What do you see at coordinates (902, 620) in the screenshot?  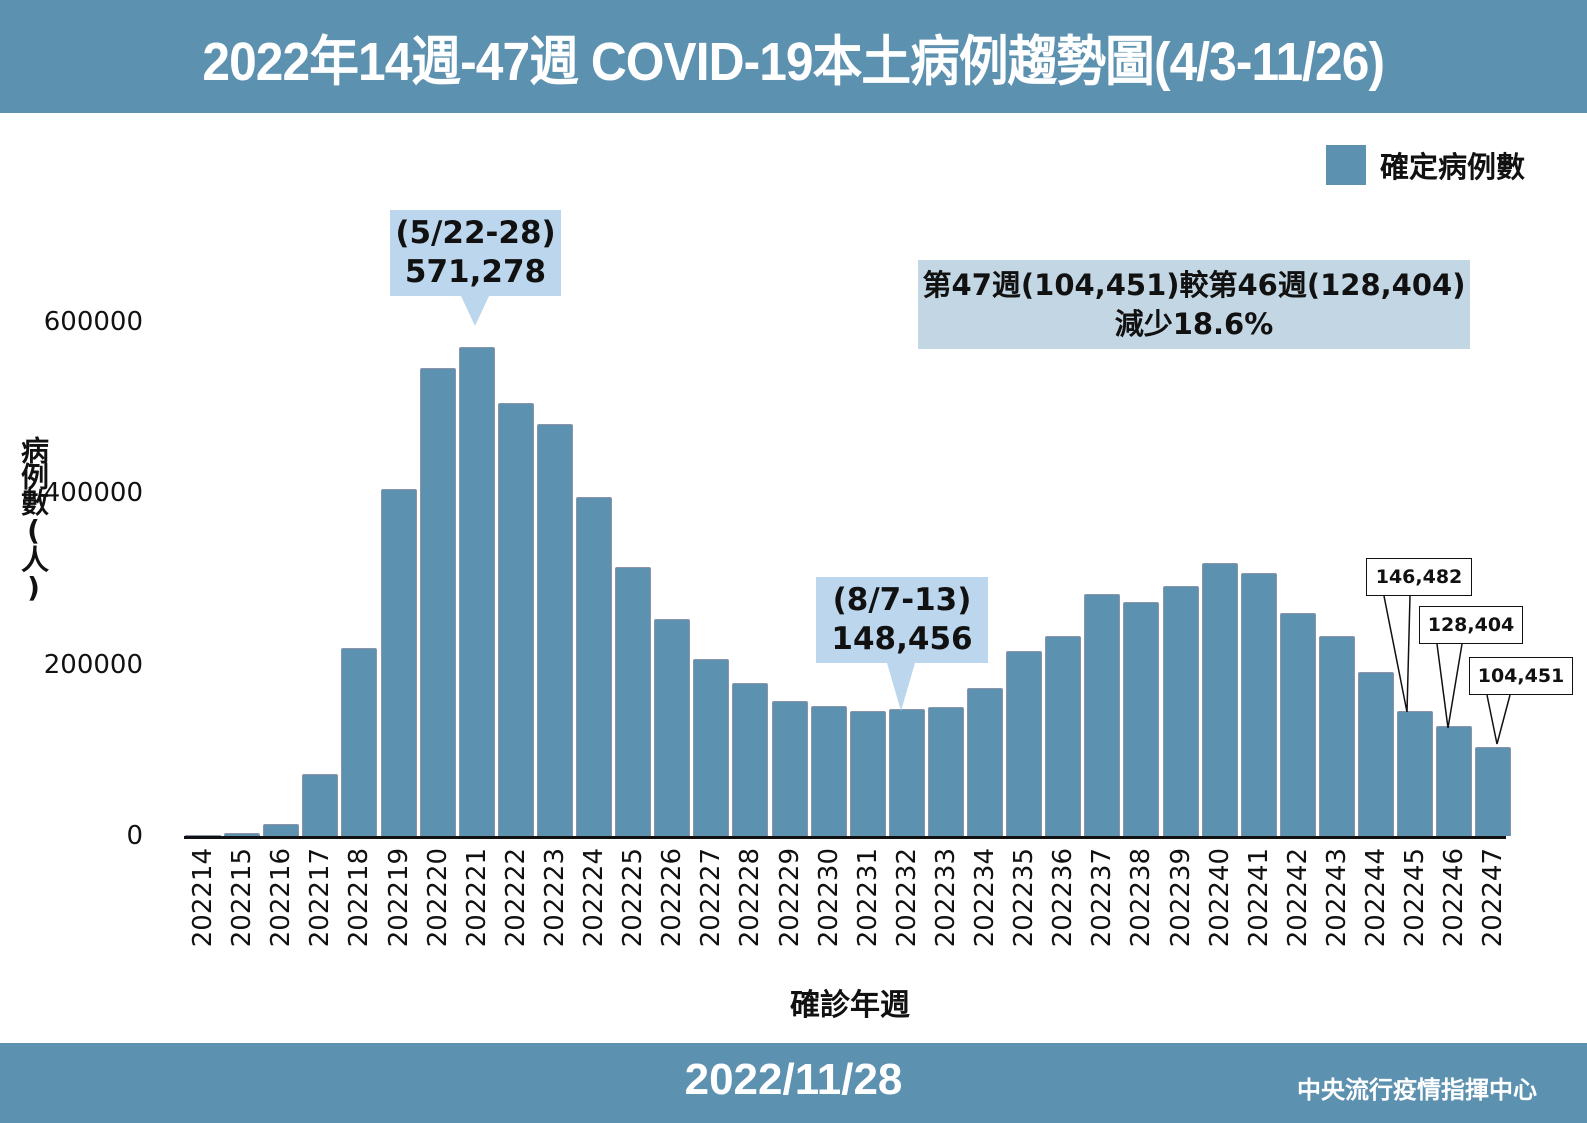 I see `trough-callout: (8/7-13) 148,456` at bounding box center [902, 620].